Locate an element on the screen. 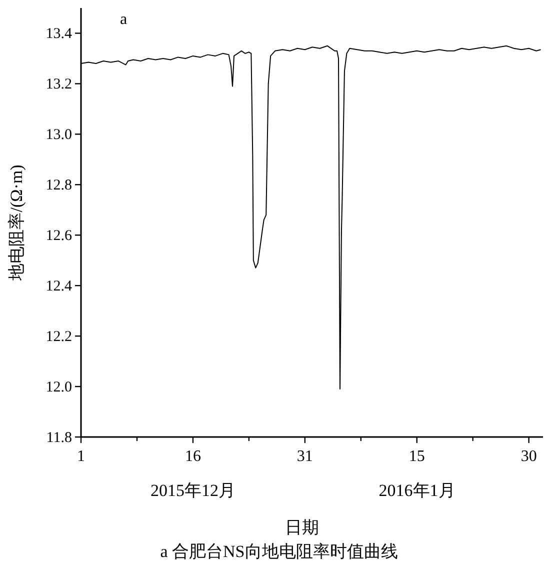 This screenshot has height=567, width=558. x-tick-label: 15 is located at coordinates (416, 456).